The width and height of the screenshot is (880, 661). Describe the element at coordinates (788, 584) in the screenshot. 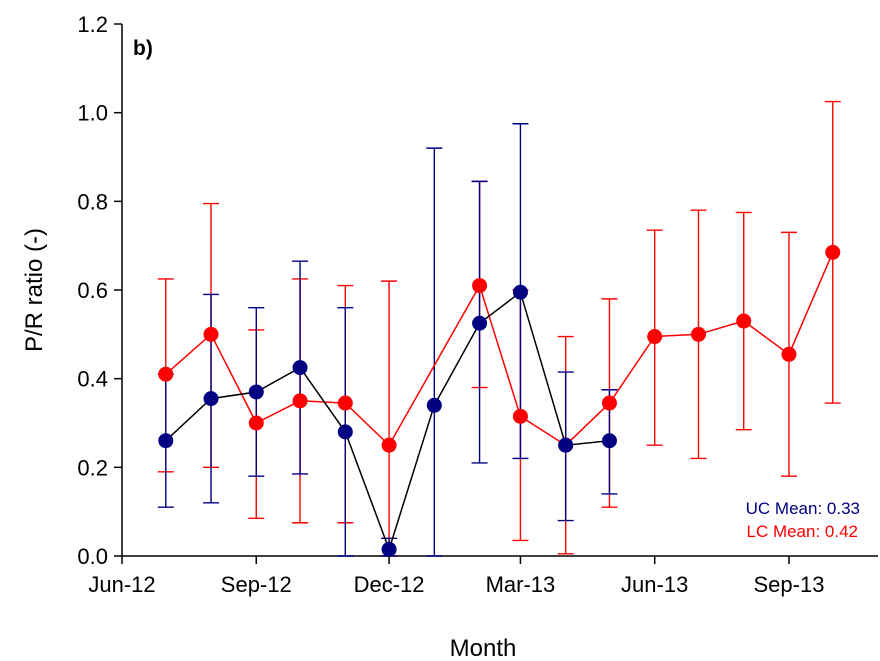

I see `x-tick-label: Sep-13` at that location.